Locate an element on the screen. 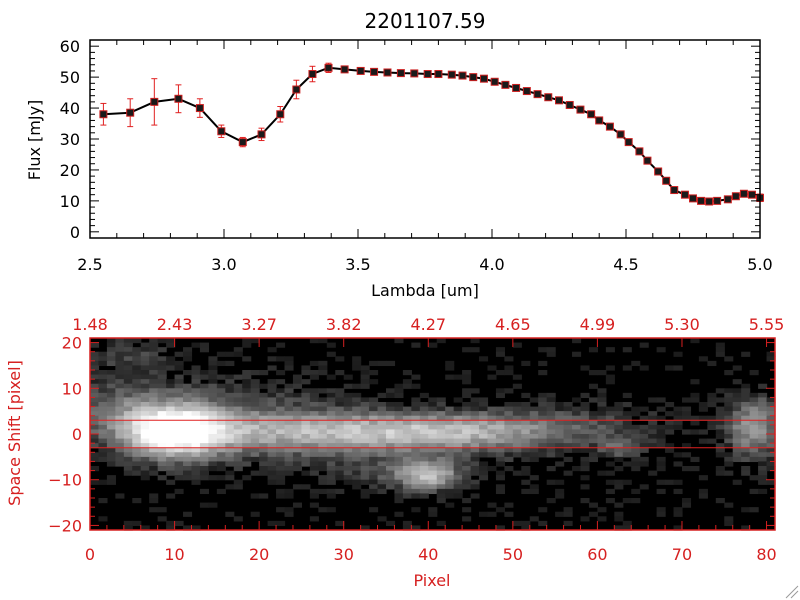 Image resolution: width=800 pixels, height=600 pixels. y-tick-label: 0 is located at coordinates (75, 232).